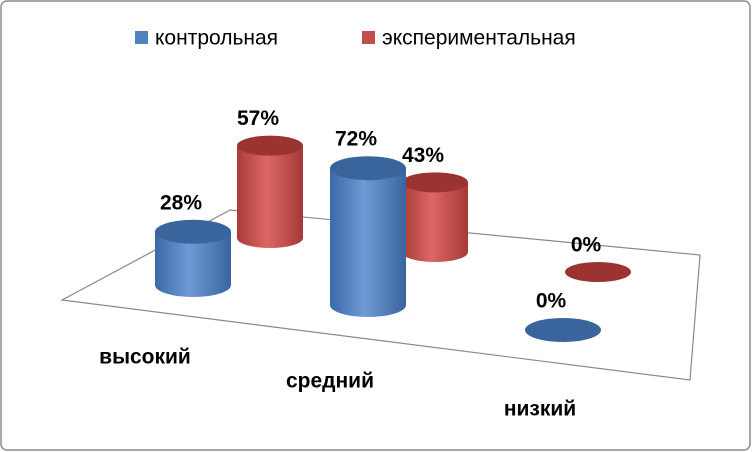 The image size is (752, 452). I want to click on value-label: 57%, so click(258, 118).